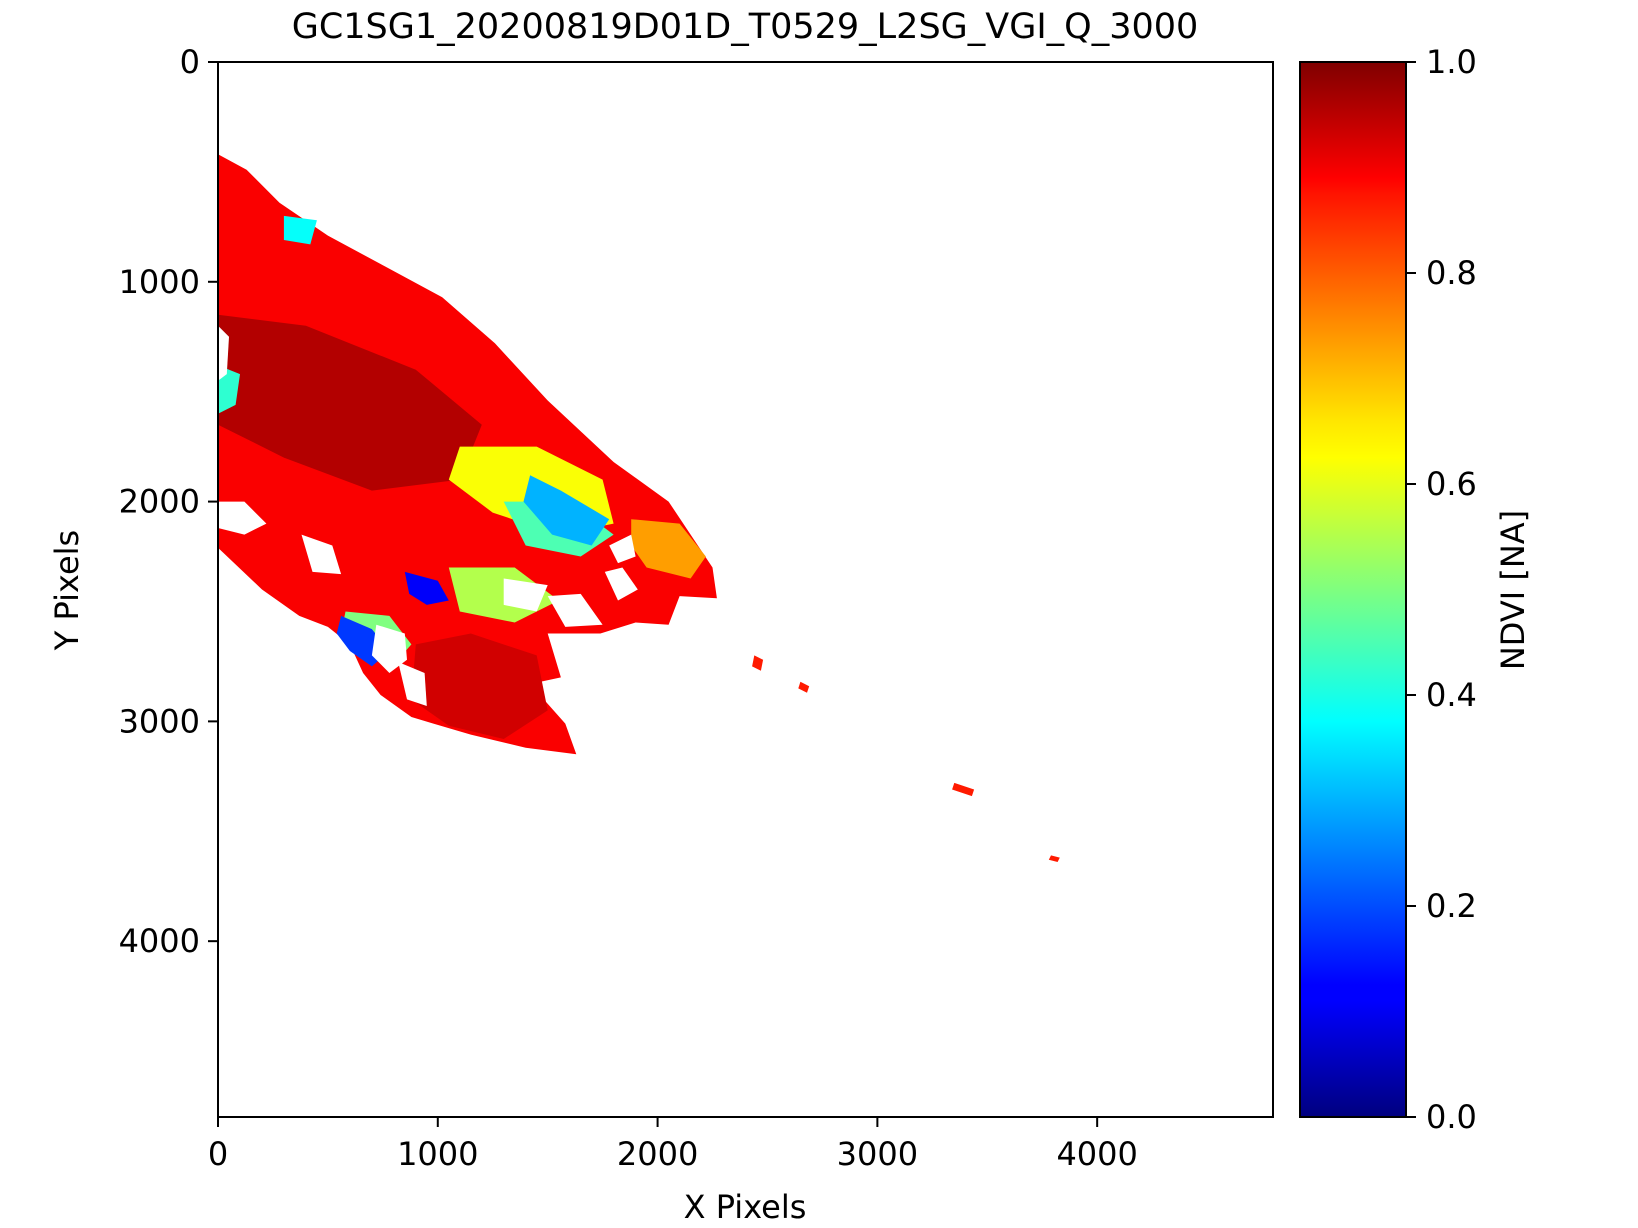 This screenshot has height=1228, width=1638. What do you see at coordinates (1451, 62) in the screenshot?
I see `colorbar-tick-label: 1.0` at bounding box center [1451, 62].